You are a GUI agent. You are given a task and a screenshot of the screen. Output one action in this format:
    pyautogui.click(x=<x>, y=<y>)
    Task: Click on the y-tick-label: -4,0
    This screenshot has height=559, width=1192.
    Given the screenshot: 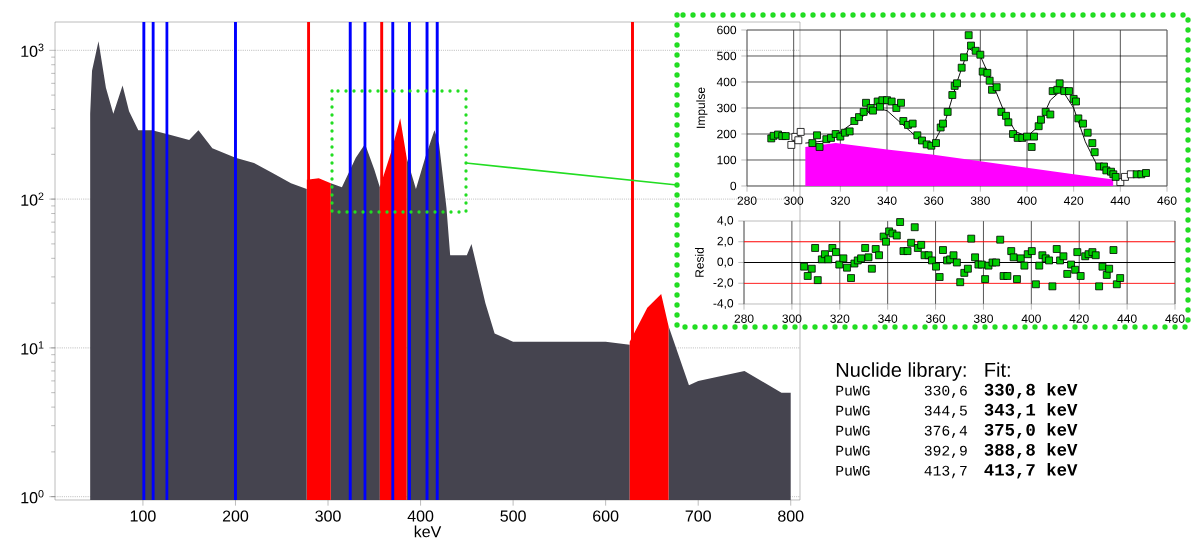 What is the action you would take?
    pyautogui.click(x=723, y=304)
    